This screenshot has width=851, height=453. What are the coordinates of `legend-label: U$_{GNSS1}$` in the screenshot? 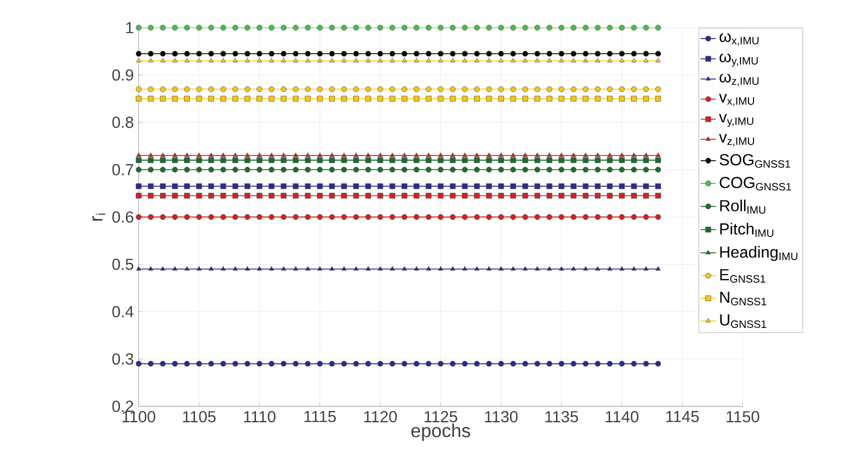 It's located at (743, 321).